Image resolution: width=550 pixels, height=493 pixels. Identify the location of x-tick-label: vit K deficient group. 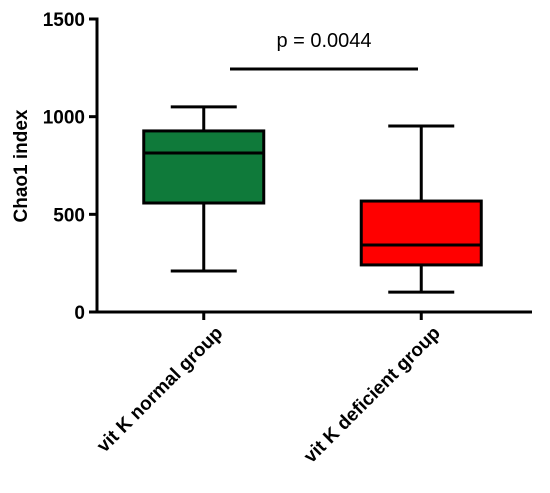
(372, 395).